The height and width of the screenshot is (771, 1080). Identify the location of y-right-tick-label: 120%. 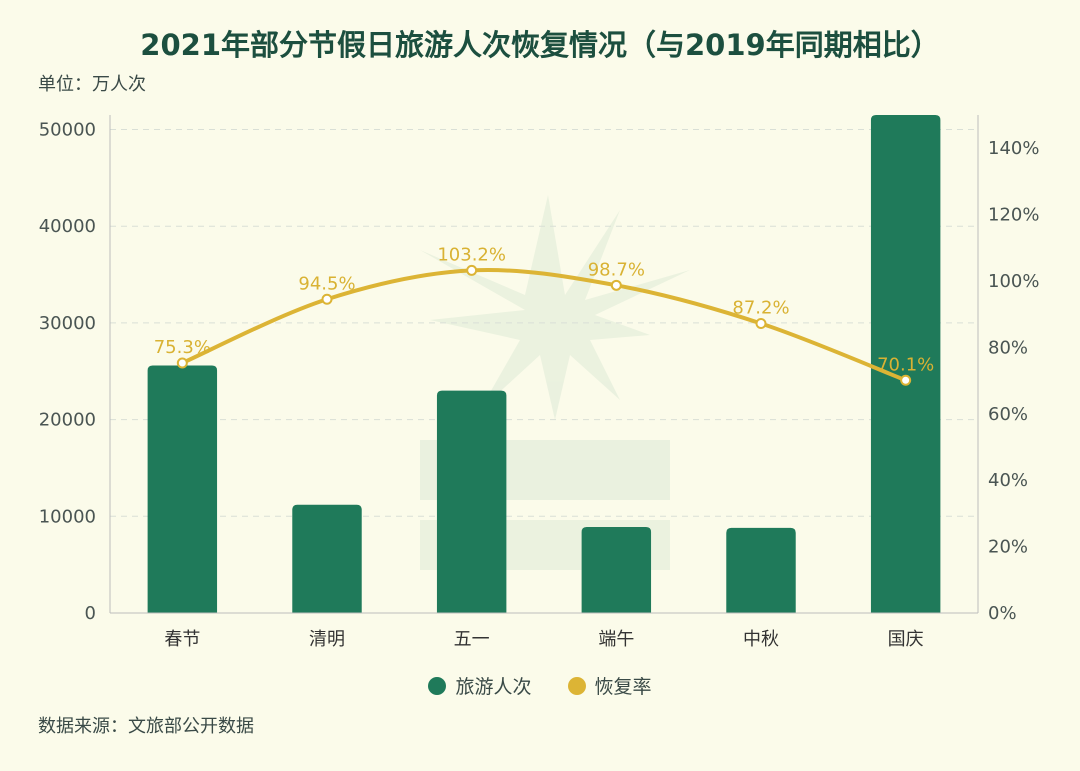
(1013, 215).